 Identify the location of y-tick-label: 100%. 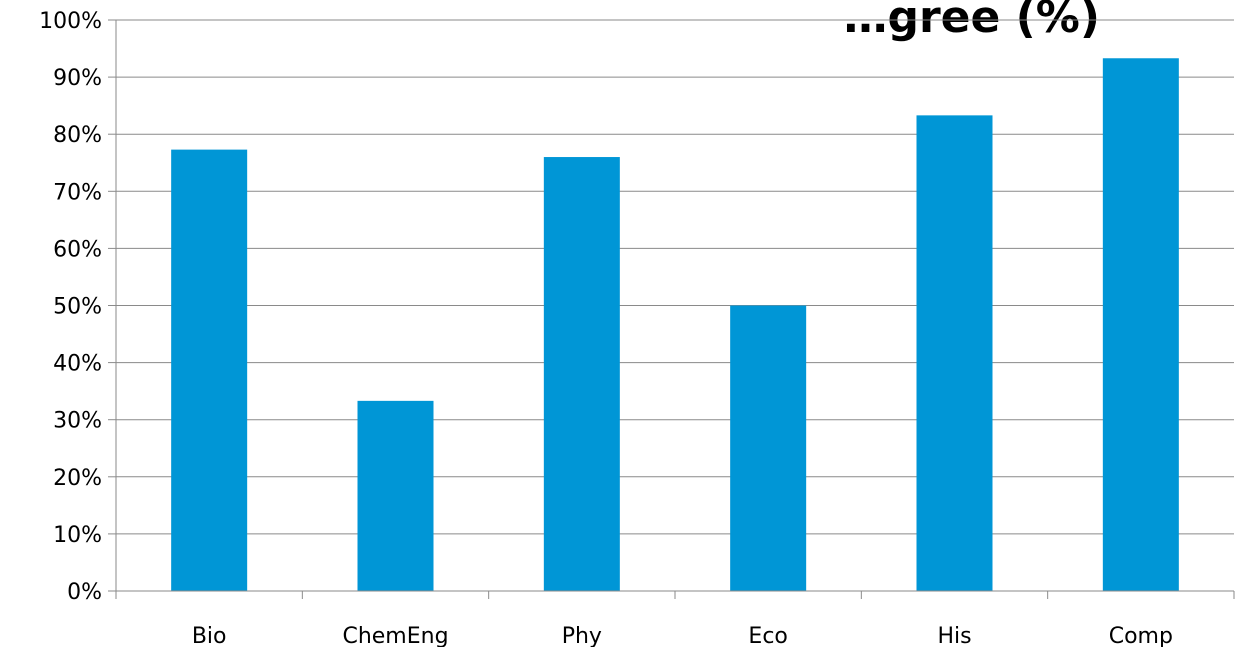
(70, 21).